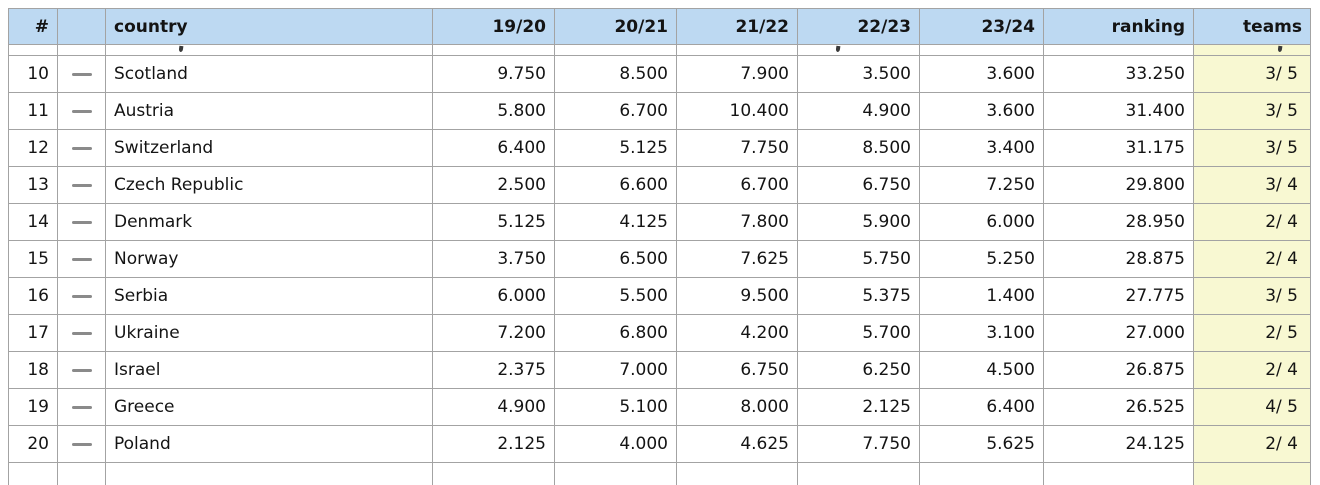 The width and height of the screenshot is (1320, 485). What do you see at coordinates (1118, 370) in the screenshot?
I see `cell-ranking: 26.875` at bounding box center [1118, 370].